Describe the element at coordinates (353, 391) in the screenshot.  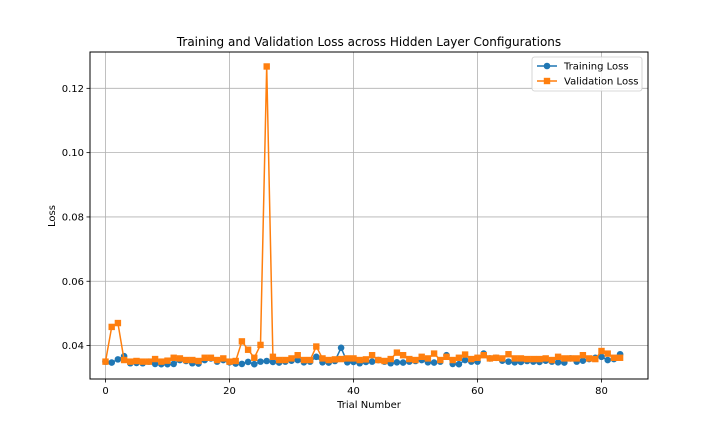
I see `x-tick-label: 40` at that location.